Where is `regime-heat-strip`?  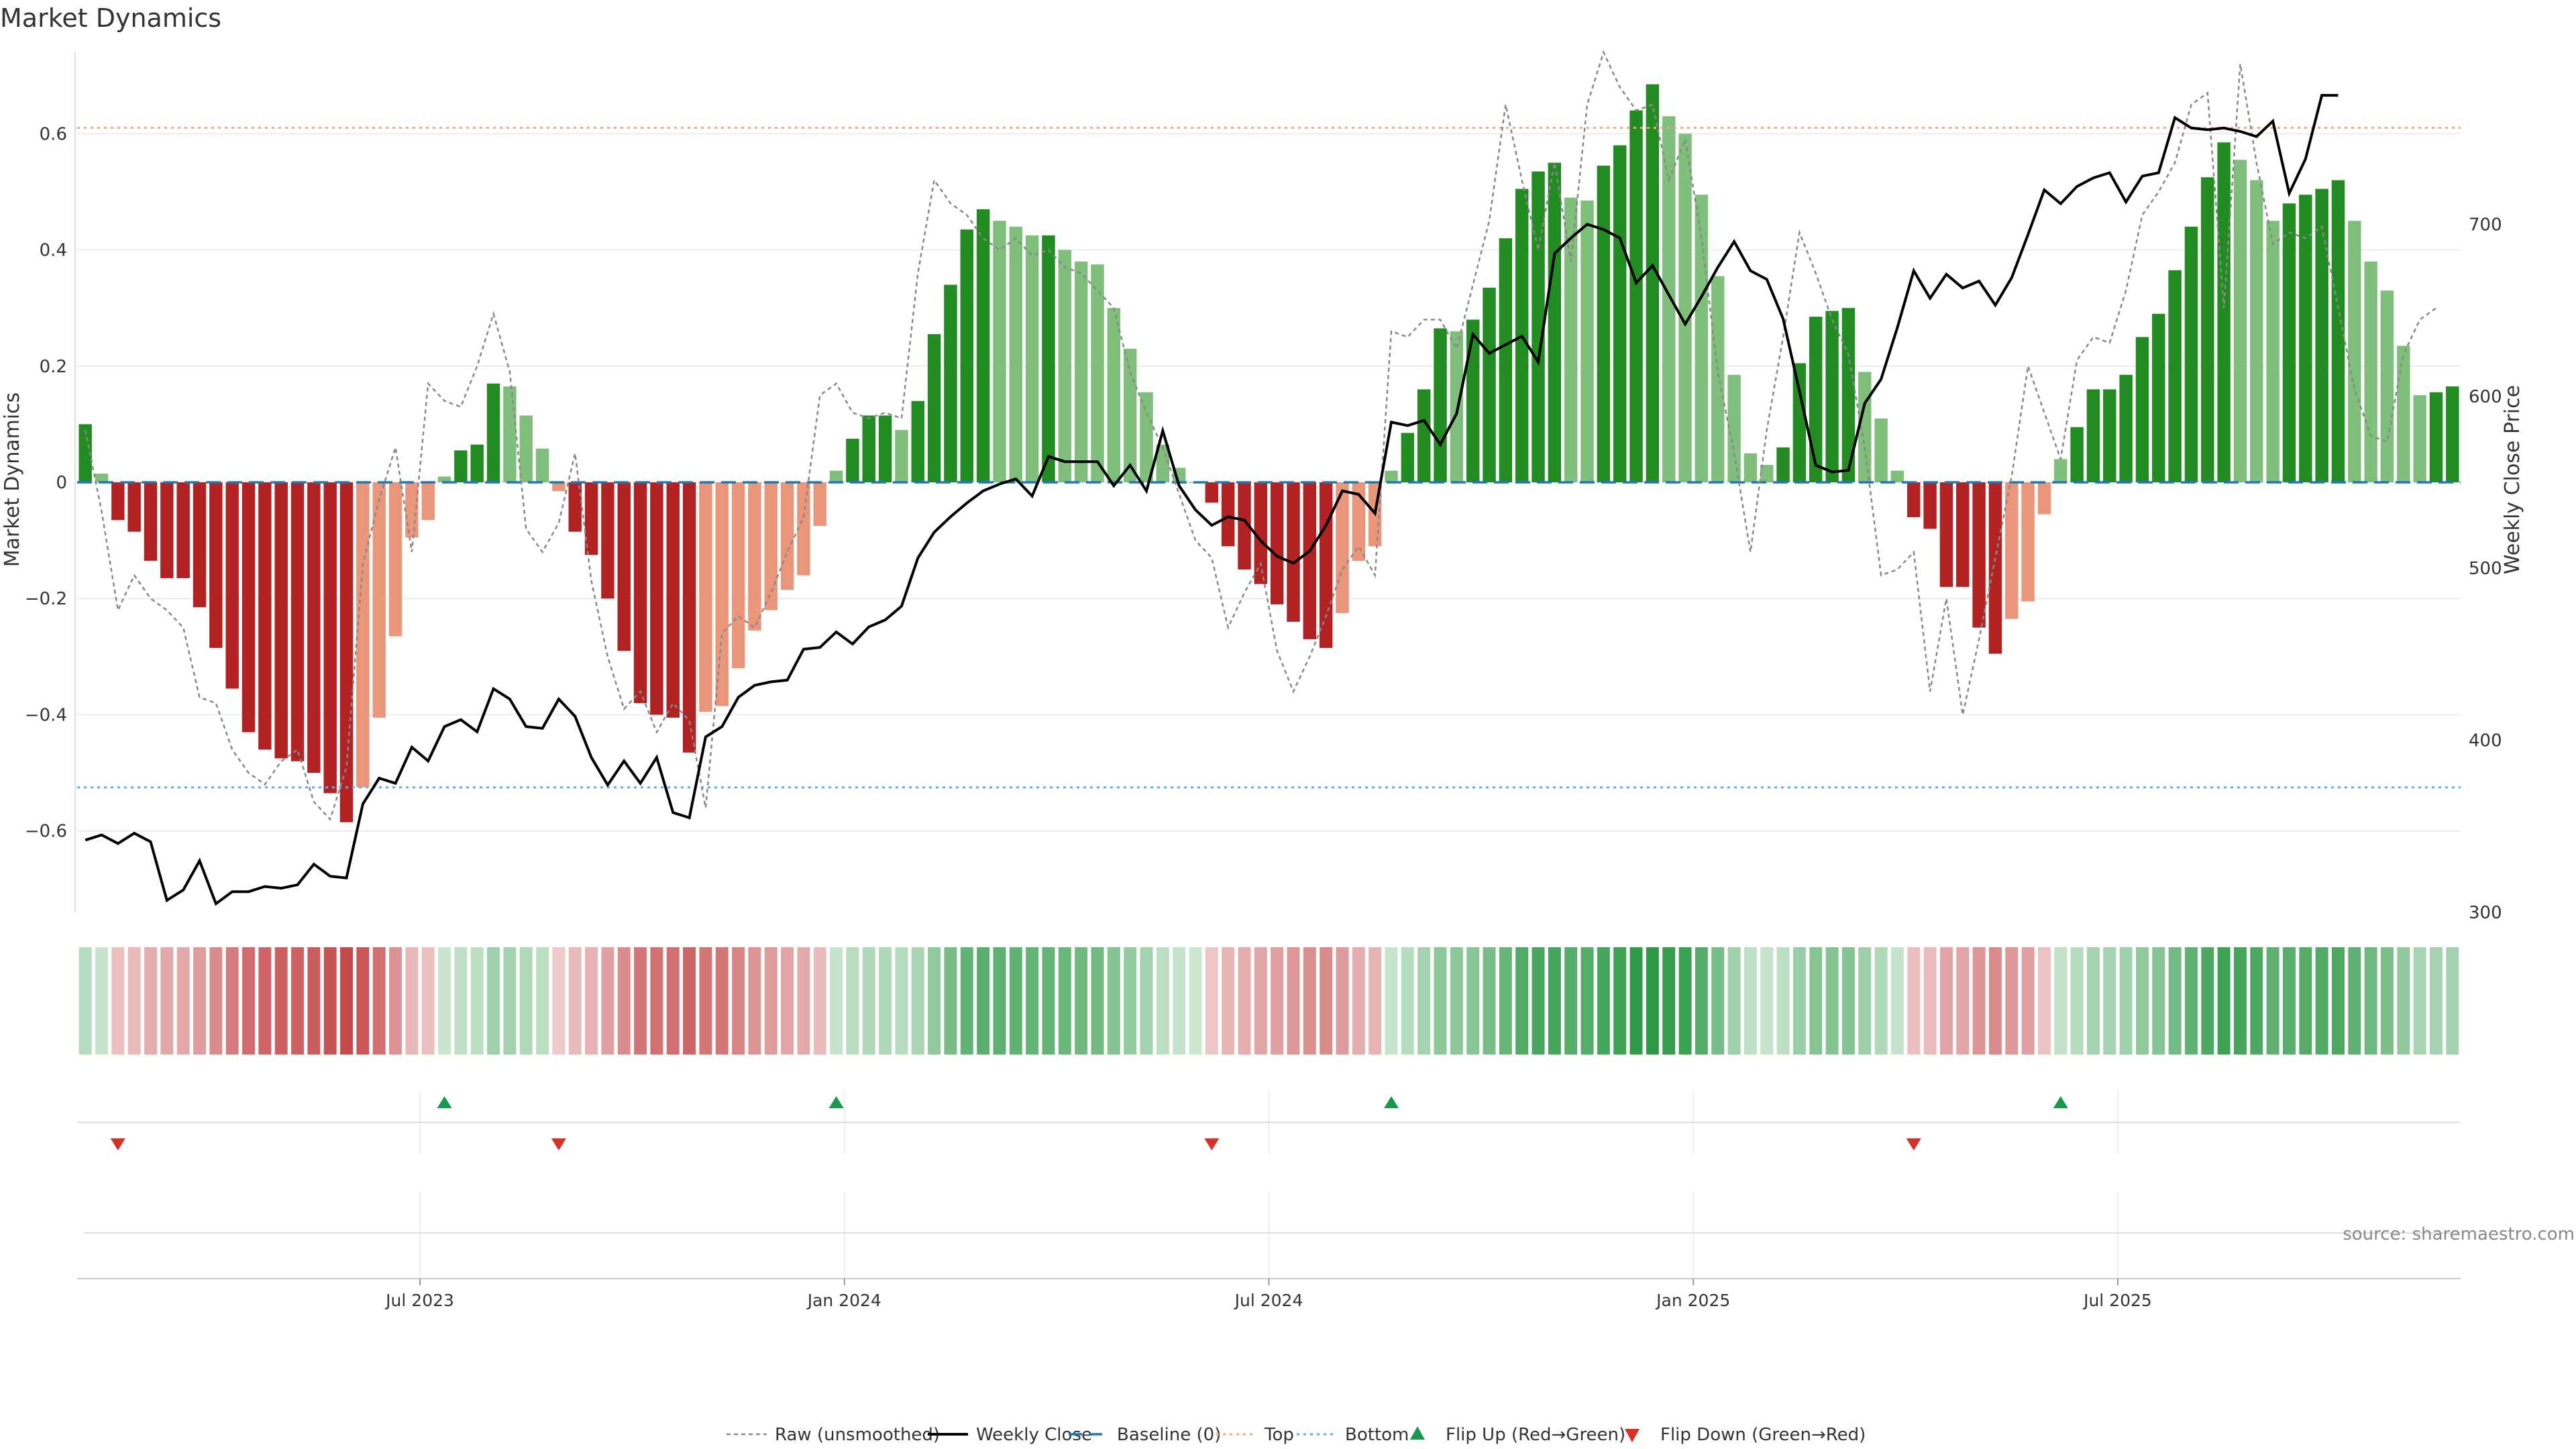 regime-heat-strip is located at coordinates (1268, 1001).